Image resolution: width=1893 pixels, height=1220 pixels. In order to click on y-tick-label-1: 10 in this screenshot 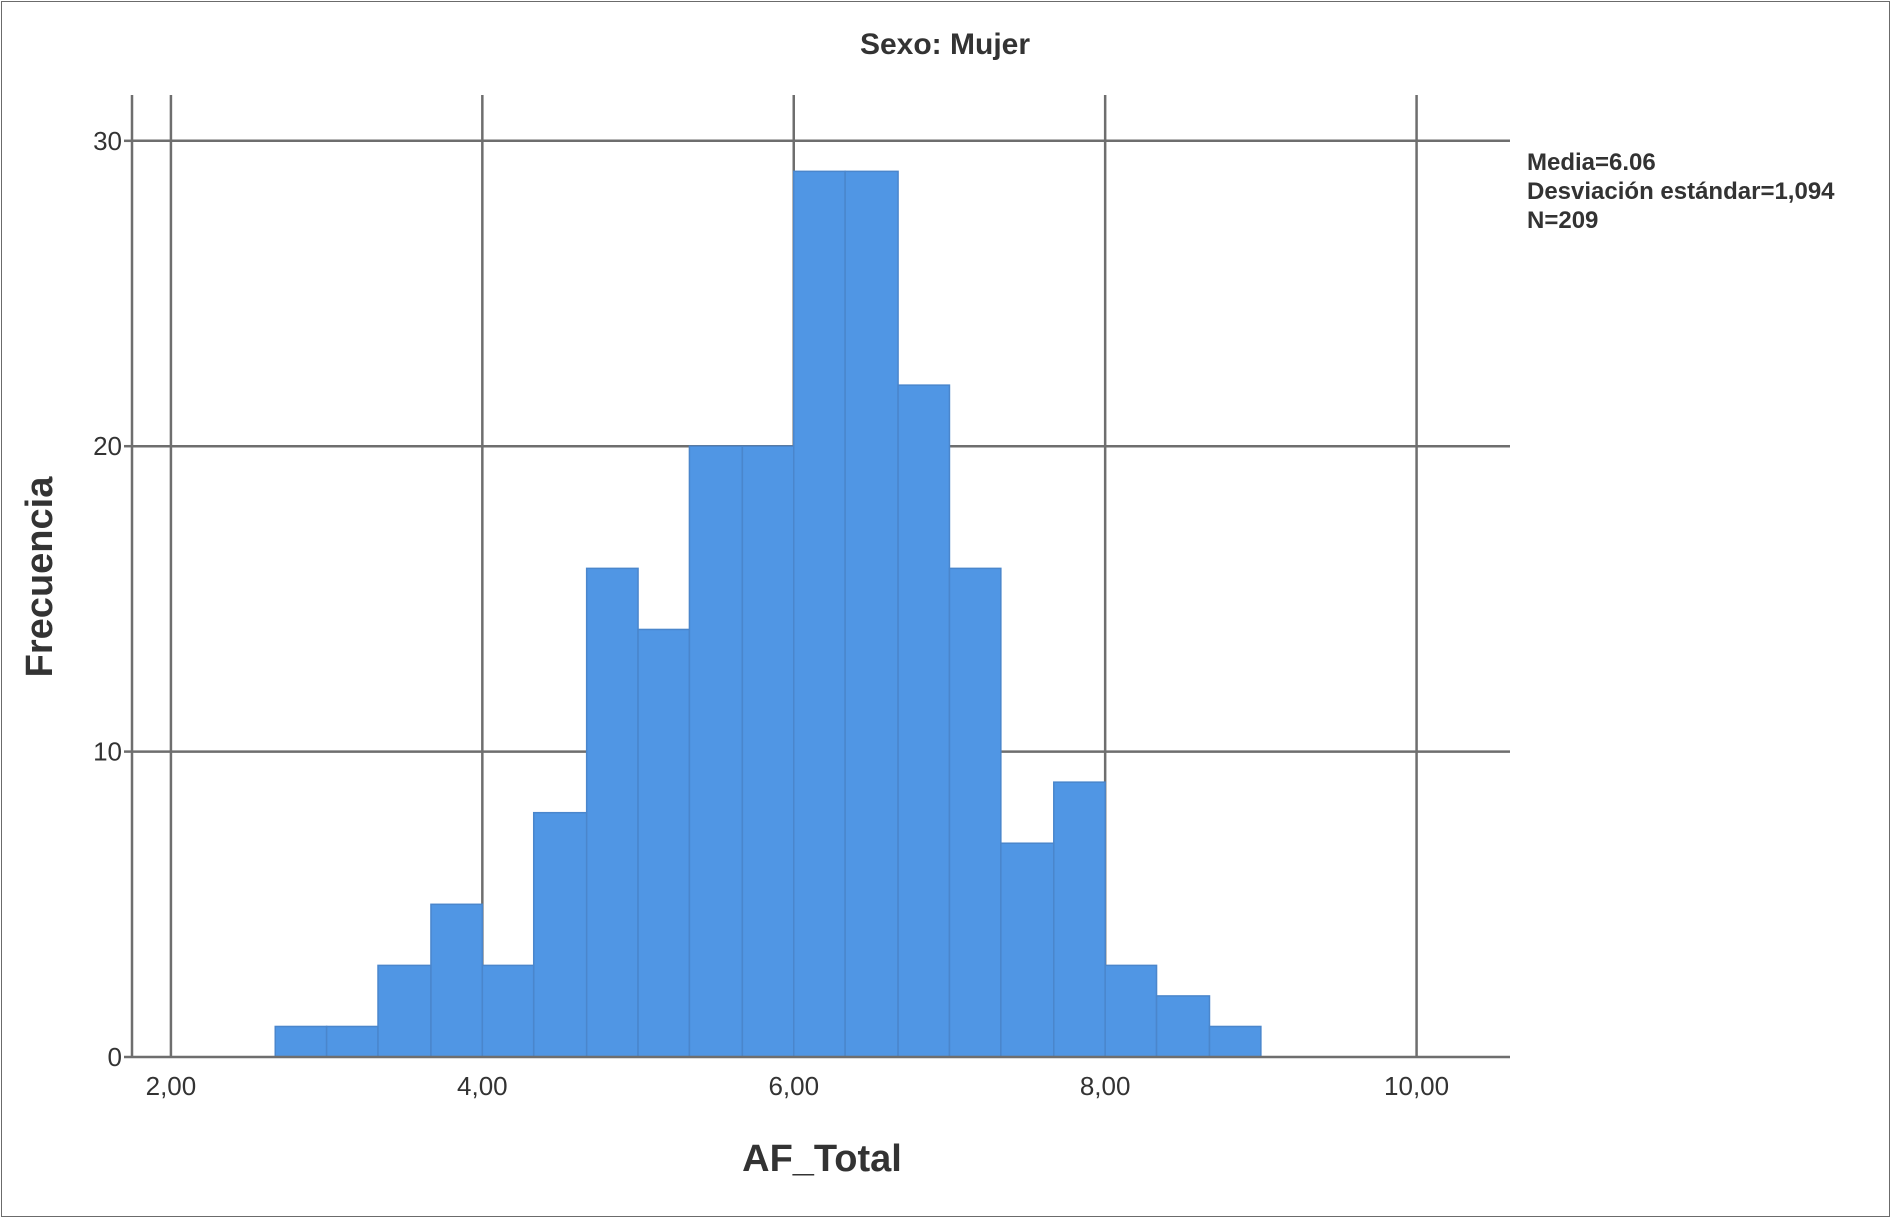, I will do `click(107, 752)`.